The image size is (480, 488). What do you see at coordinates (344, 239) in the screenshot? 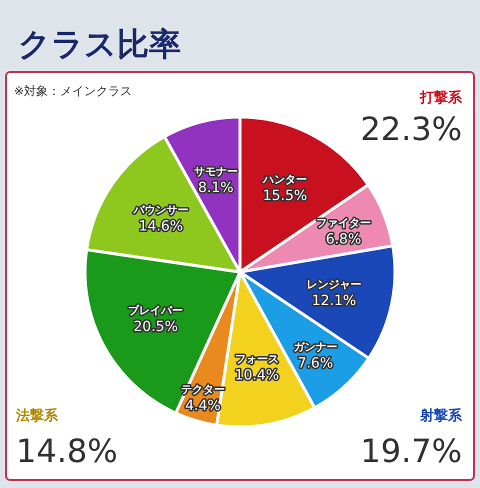
I see `data-label: 6.8%` at bounding box center [344, 239].